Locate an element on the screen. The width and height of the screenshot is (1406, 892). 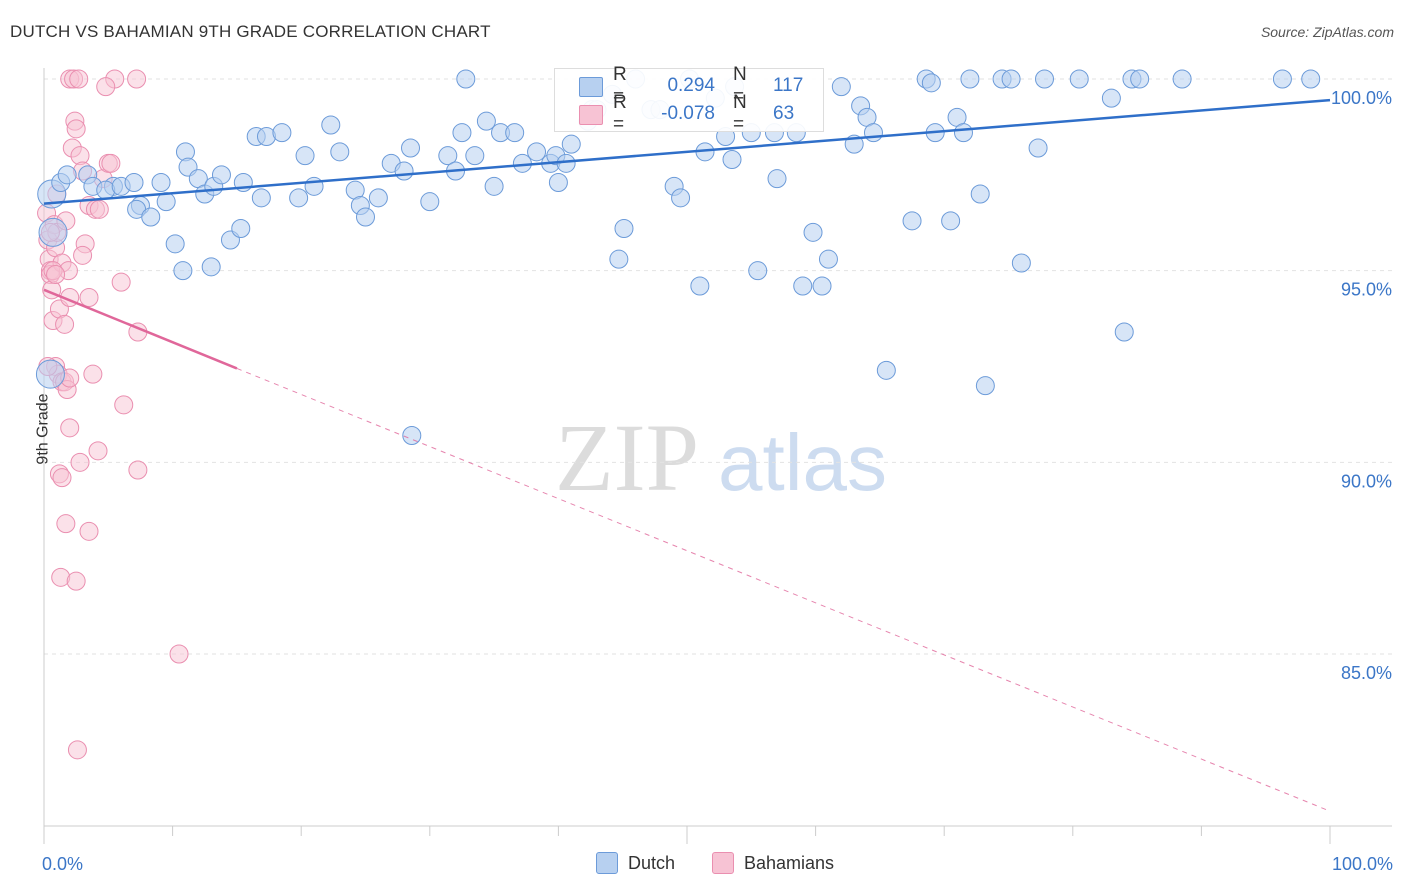
x-tick-labels: 0.0% 100.0% is located at coordinates (717, 864).